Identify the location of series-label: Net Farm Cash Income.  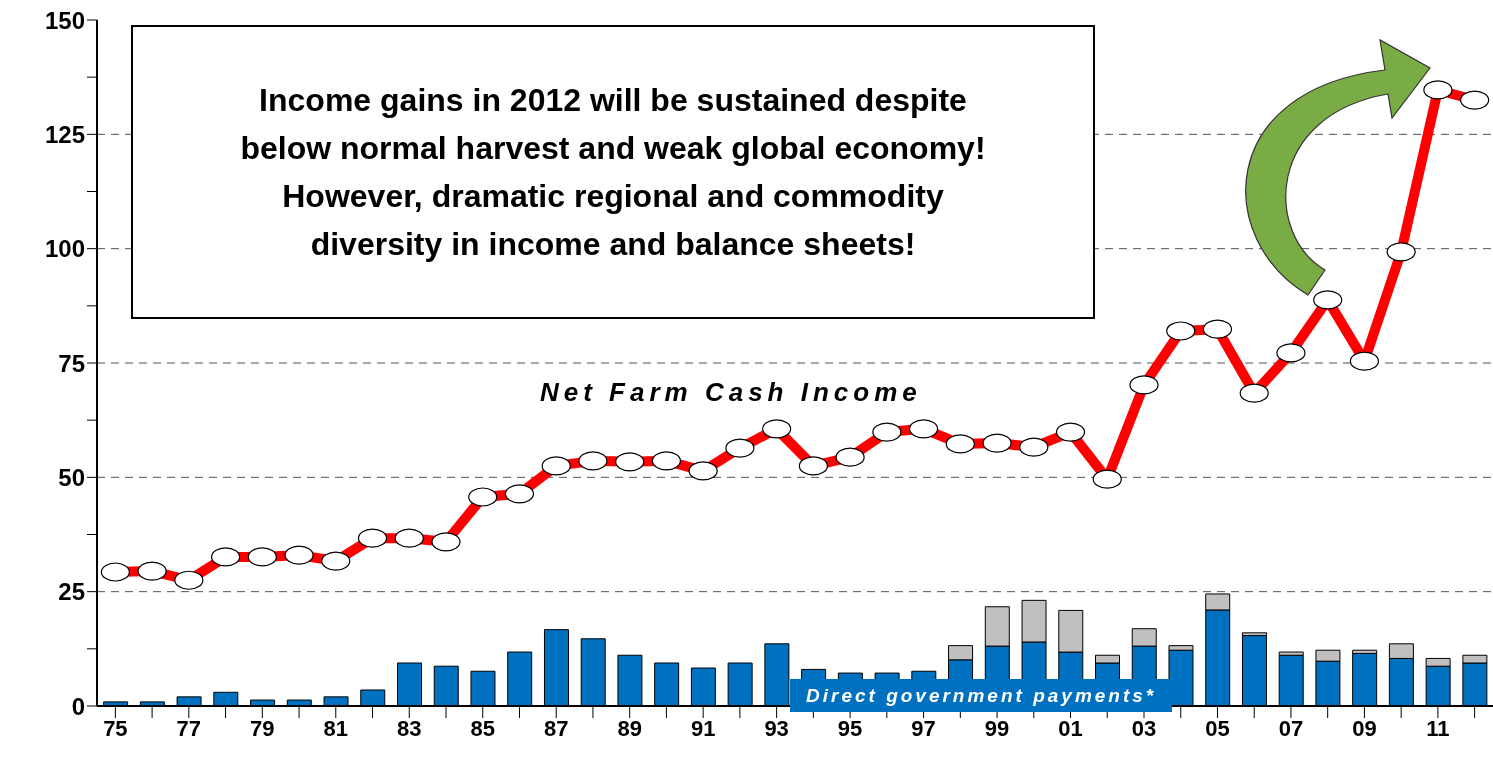
(731, 392).